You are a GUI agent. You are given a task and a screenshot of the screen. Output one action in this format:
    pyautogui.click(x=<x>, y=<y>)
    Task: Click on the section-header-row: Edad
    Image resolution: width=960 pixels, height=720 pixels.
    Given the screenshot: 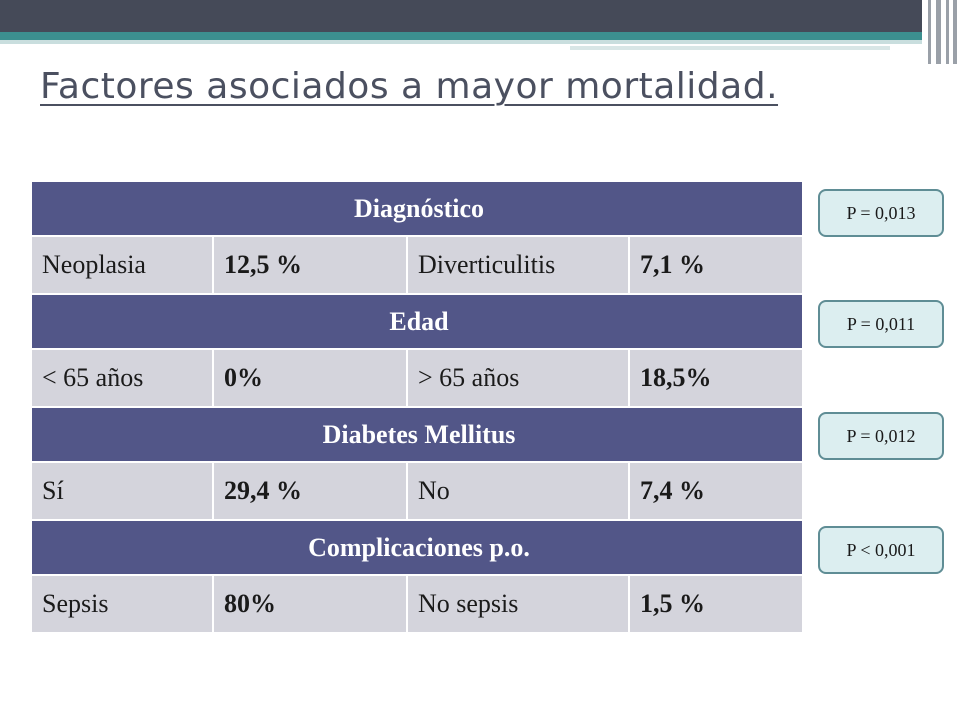 What is the action you would take?
    pyautogui.click(x=417, y=321)
    